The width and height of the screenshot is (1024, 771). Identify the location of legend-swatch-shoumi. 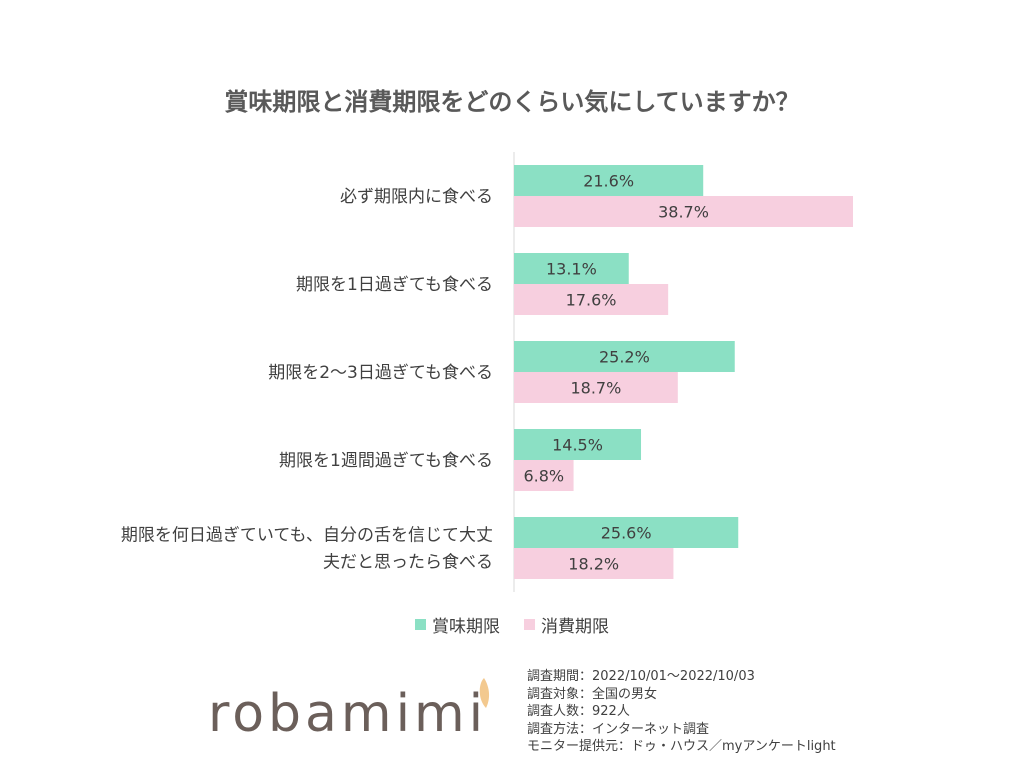
(420, 624).